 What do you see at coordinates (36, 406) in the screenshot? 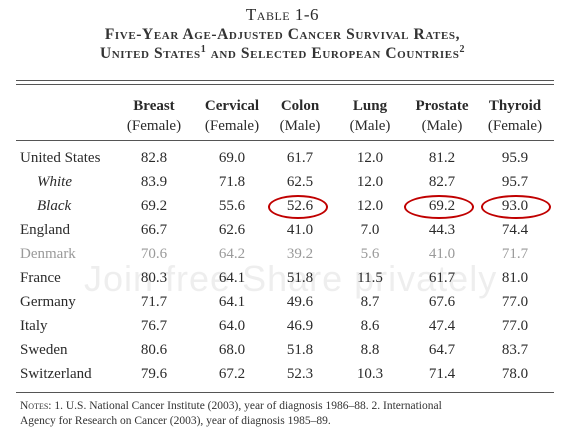
I see `notes-label: Notes:` at bounding box center [36, 406].